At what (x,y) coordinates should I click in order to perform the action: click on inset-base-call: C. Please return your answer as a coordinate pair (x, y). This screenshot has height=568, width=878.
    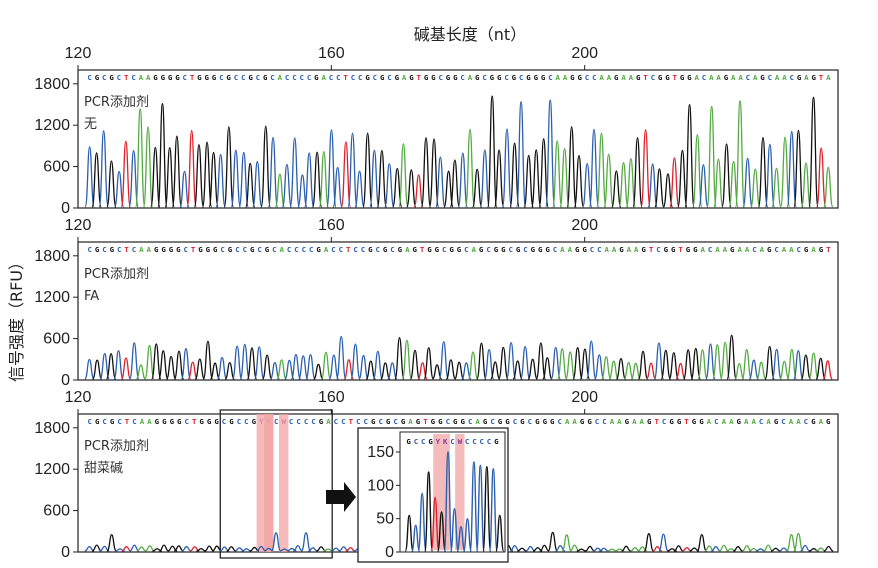
    Looking at the image, I should click on (489, 441).